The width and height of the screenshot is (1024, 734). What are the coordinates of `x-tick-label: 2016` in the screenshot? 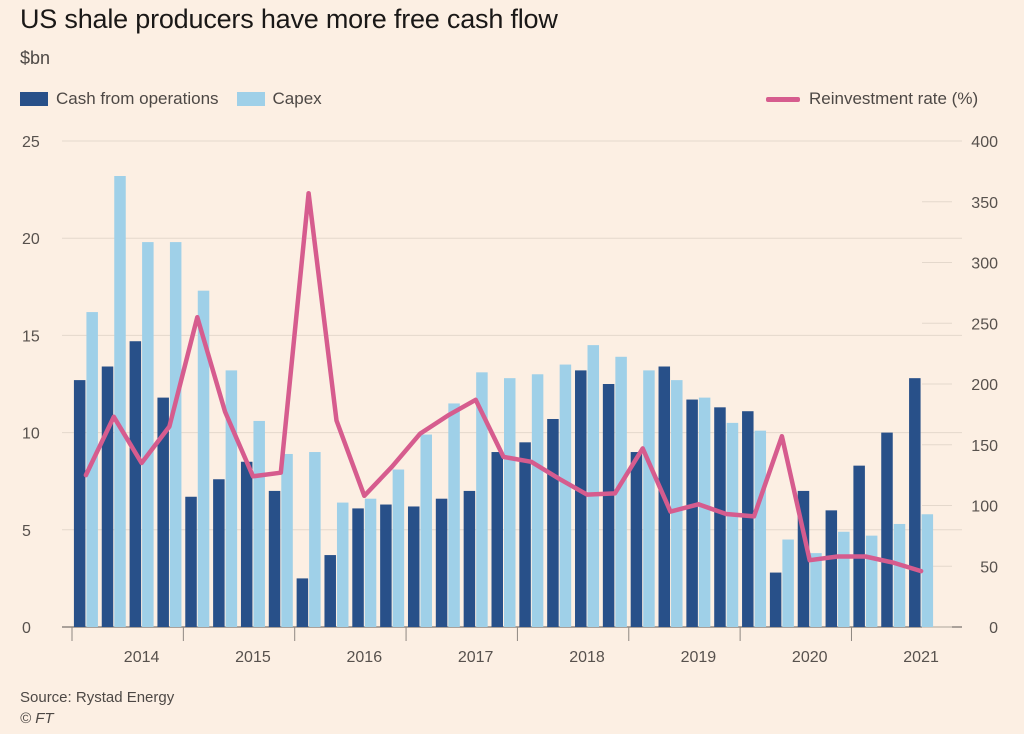 It's located at (365, 657).